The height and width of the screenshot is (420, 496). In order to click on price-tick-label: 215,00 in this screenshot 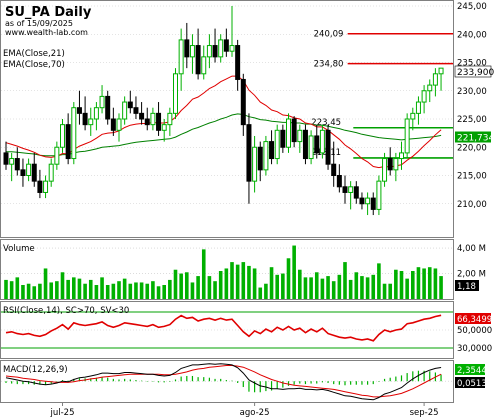, I will do `click(472, 177)`.